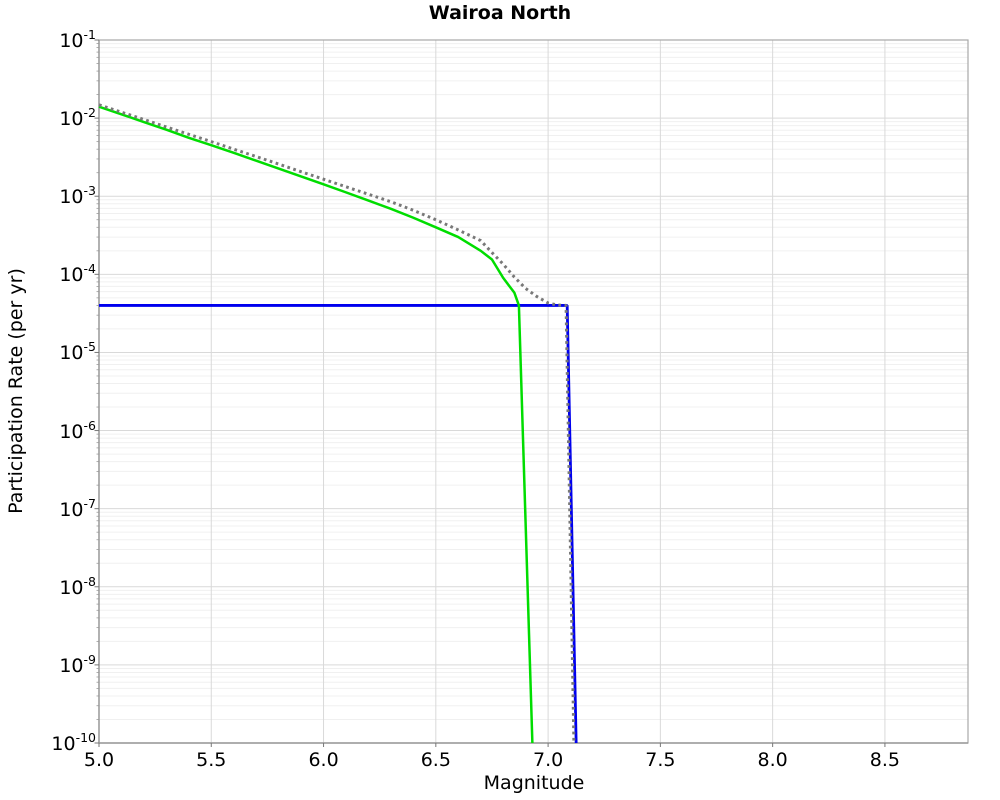 Image resolution: width=1000 pixels, height=800 pixels. Describe the element at coordinates (77, 508) in the screenshot. I see `y-tick-label: 10⁻⁷` at that location.